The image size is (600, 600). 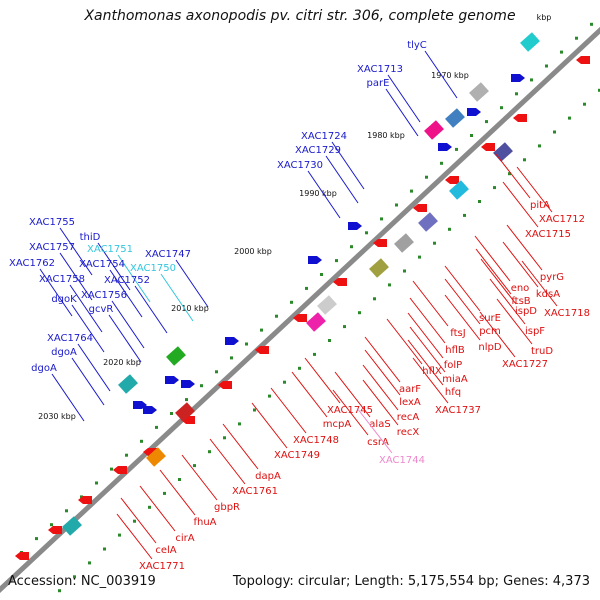 What do you see at coordinates (62, 279) in the screenshot?
I see `upper-gene-label: XAC1758` at bounding box center [62, 279].